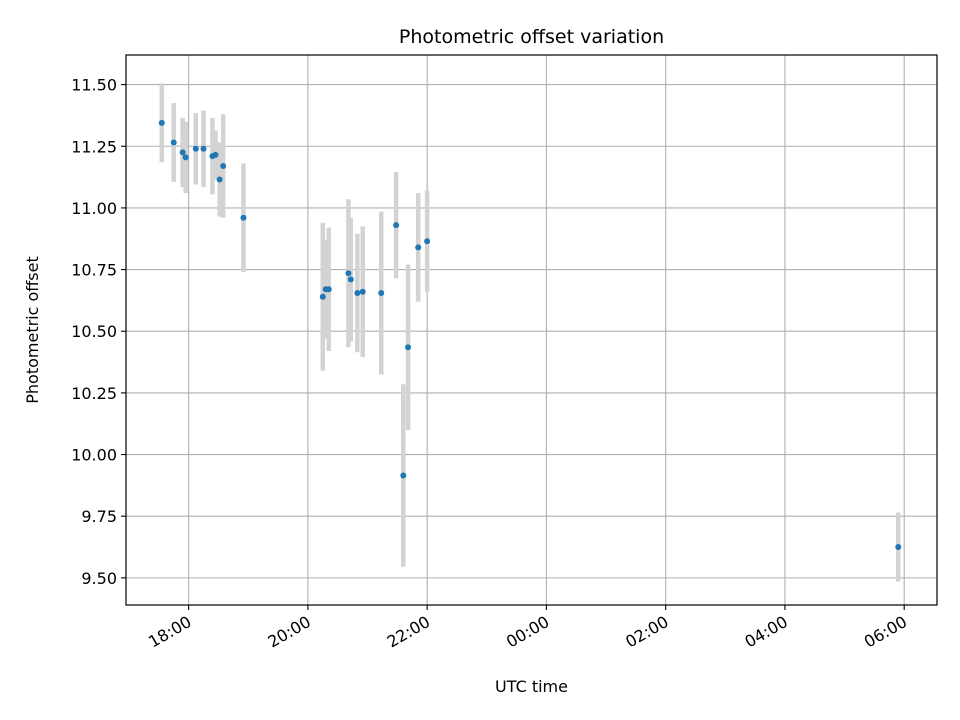 The image size is (960, 720). What do you see at coordinates (99, 578) in the screenshot?
I see `y-tick-label: 9.50` at bounding box center [99, 578].